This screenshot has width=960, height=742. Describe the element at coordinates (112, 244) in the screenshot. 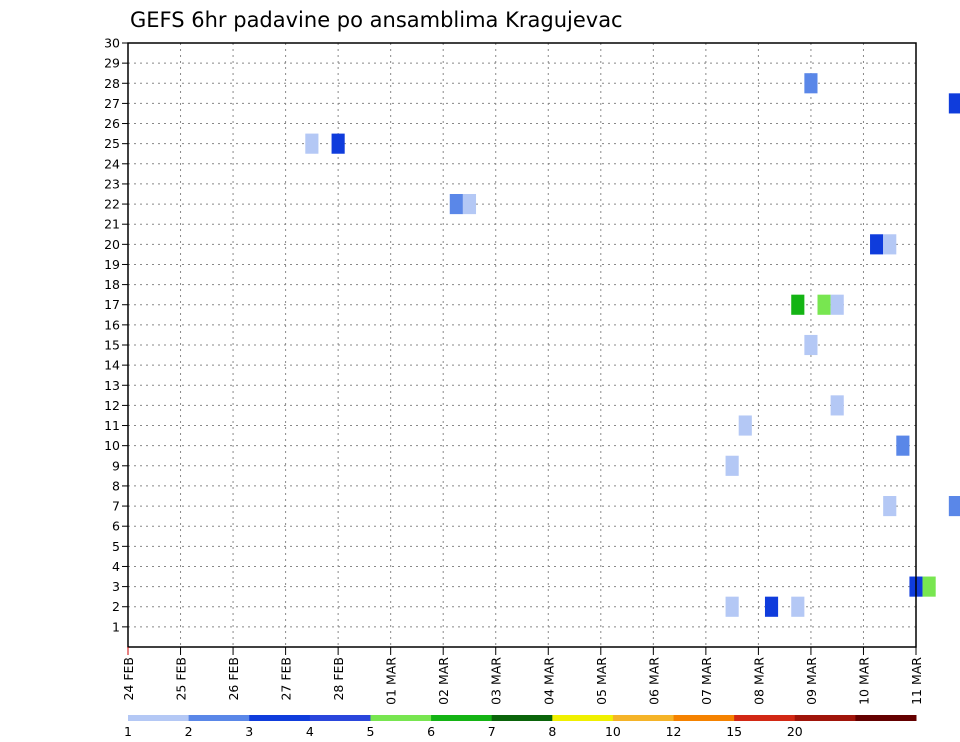

I see `y-tick-label: 20` at that location.